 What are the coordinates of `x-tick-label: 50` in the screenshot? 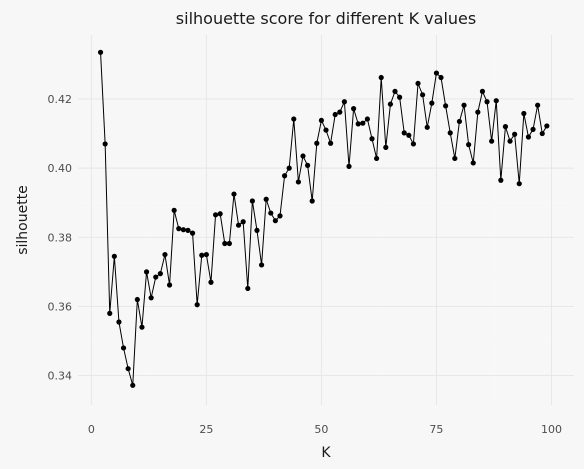 It's located at (321, 429).